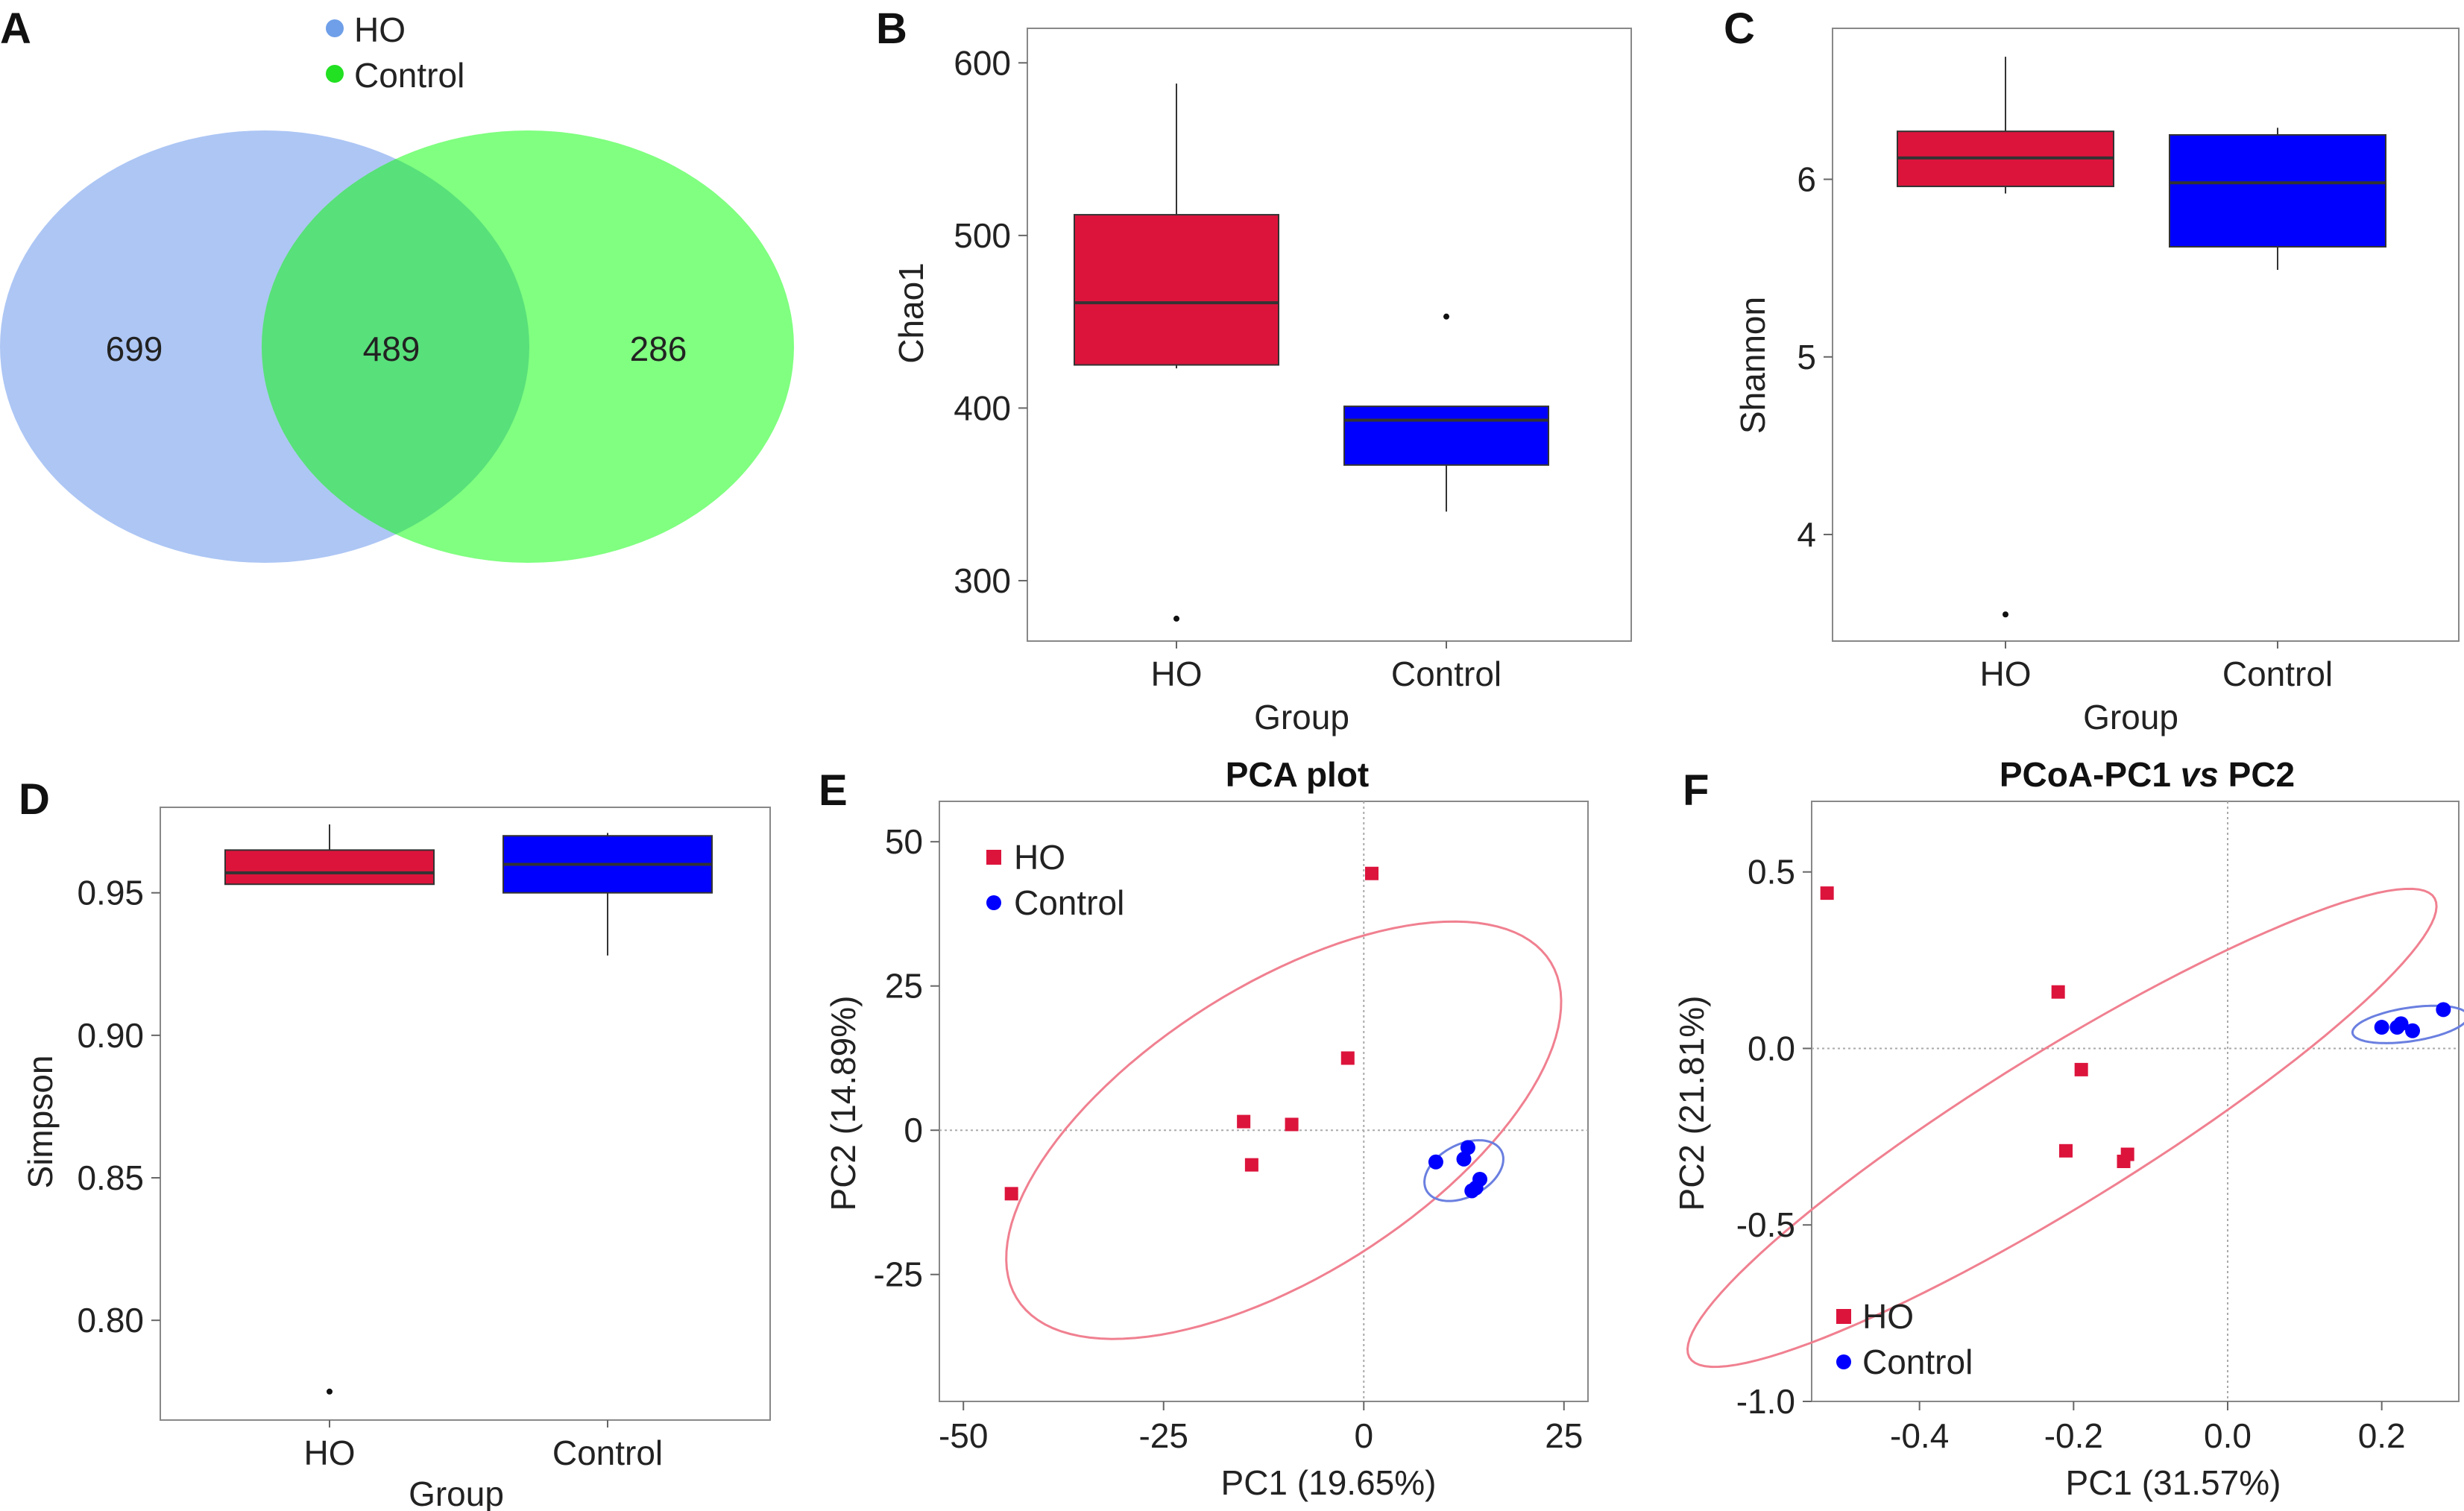 The image size is (2464, 1511). Describe the element at coordinates (892, 28) in the screenshot. I see `panel-letter-b: B` at that location.